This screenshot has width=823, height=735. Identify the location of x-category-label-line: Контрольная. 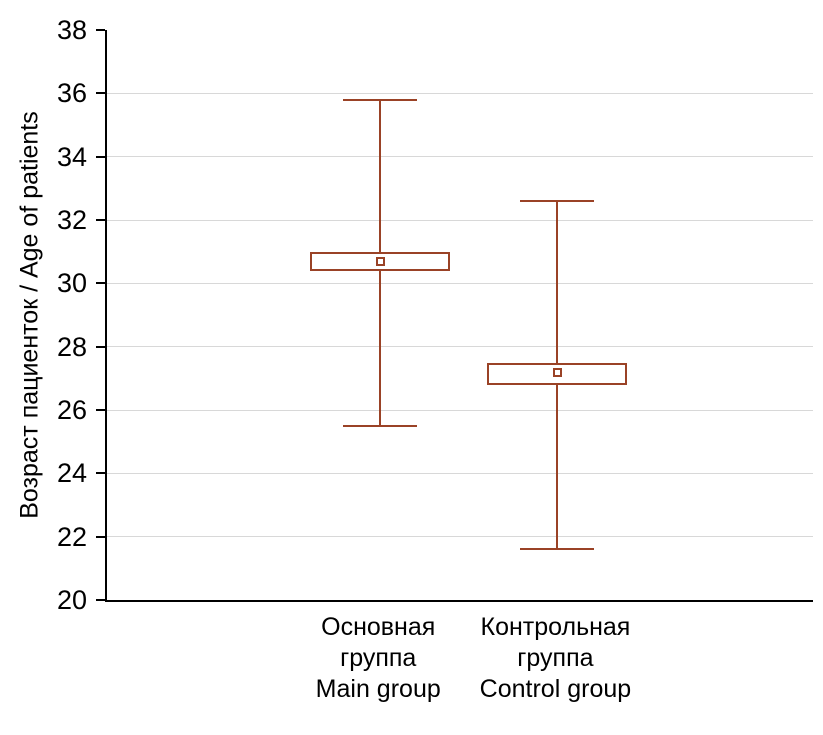
(555, 627).